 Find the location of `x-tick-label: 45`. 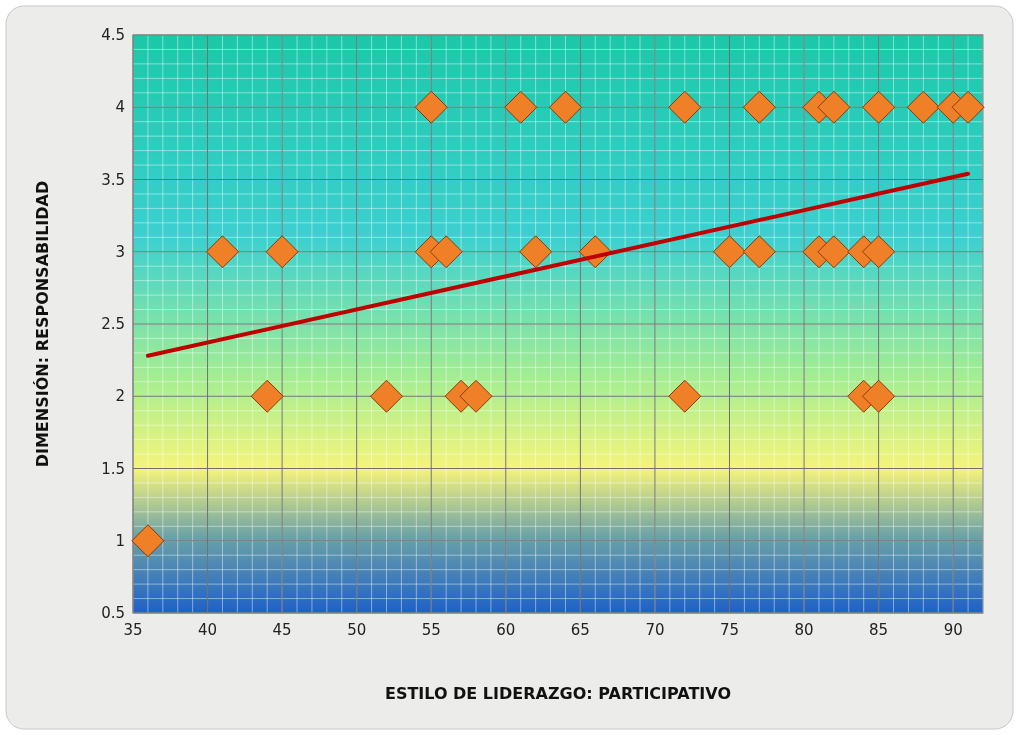

x-tick-label: 45 is located at coordinates (282, 630).